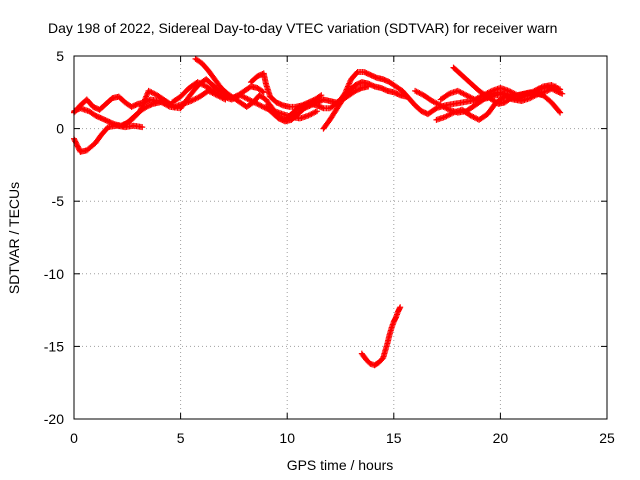 The width and height of the screenshot is (640, 480). I want to click on x-tick-label: 5, so click(181, 438).